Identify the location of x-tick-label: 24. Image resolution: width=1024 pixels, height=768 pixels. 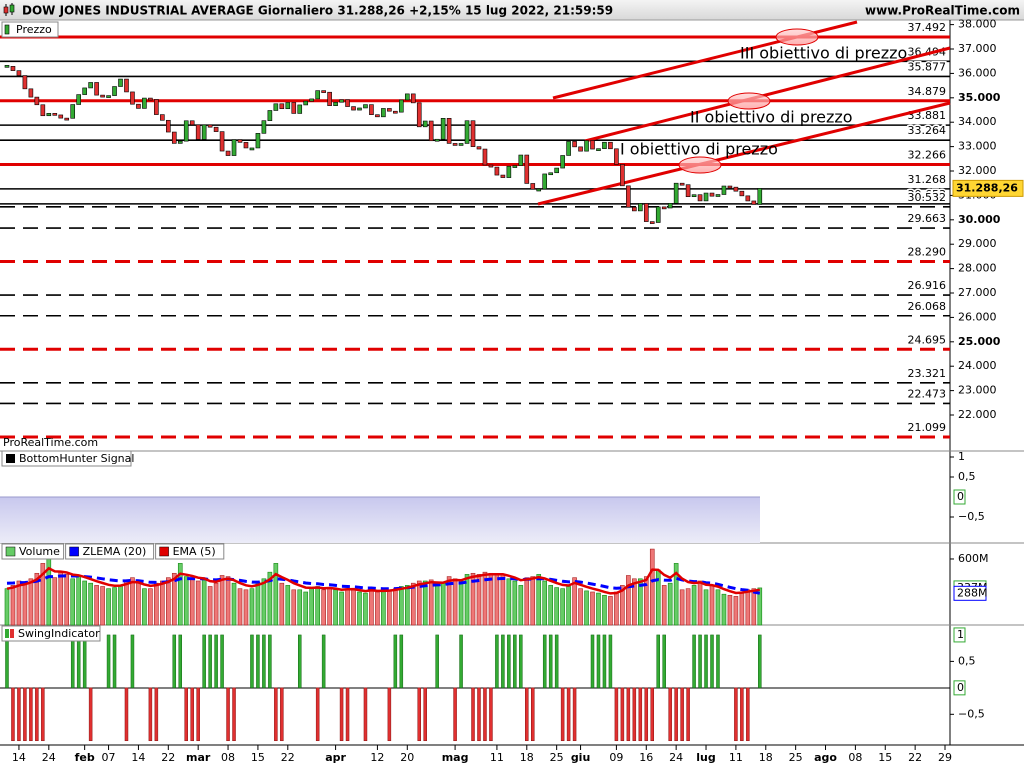
(676, 757).